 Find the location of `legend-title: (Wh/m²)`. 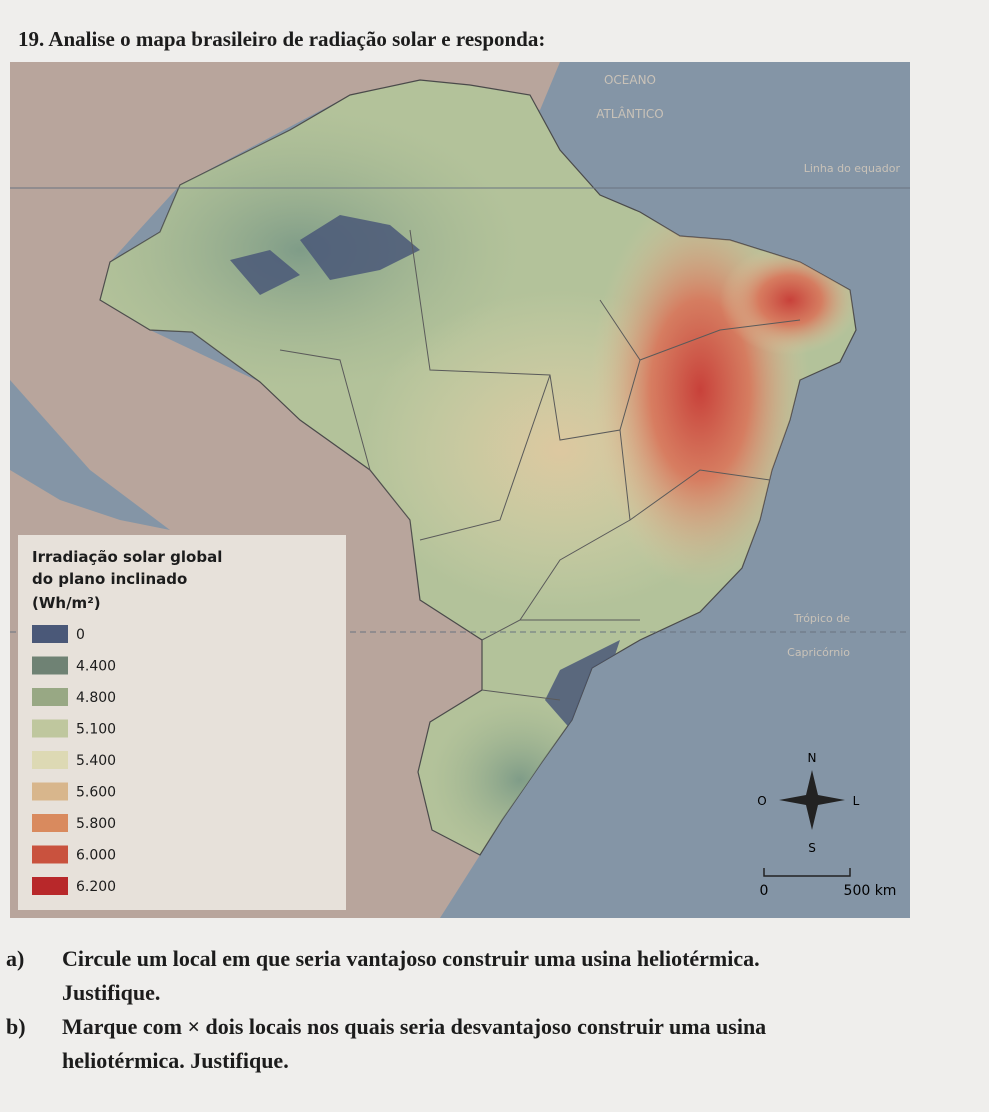

legend-title: (Wh/m²) is located at coordinates (66, 603).